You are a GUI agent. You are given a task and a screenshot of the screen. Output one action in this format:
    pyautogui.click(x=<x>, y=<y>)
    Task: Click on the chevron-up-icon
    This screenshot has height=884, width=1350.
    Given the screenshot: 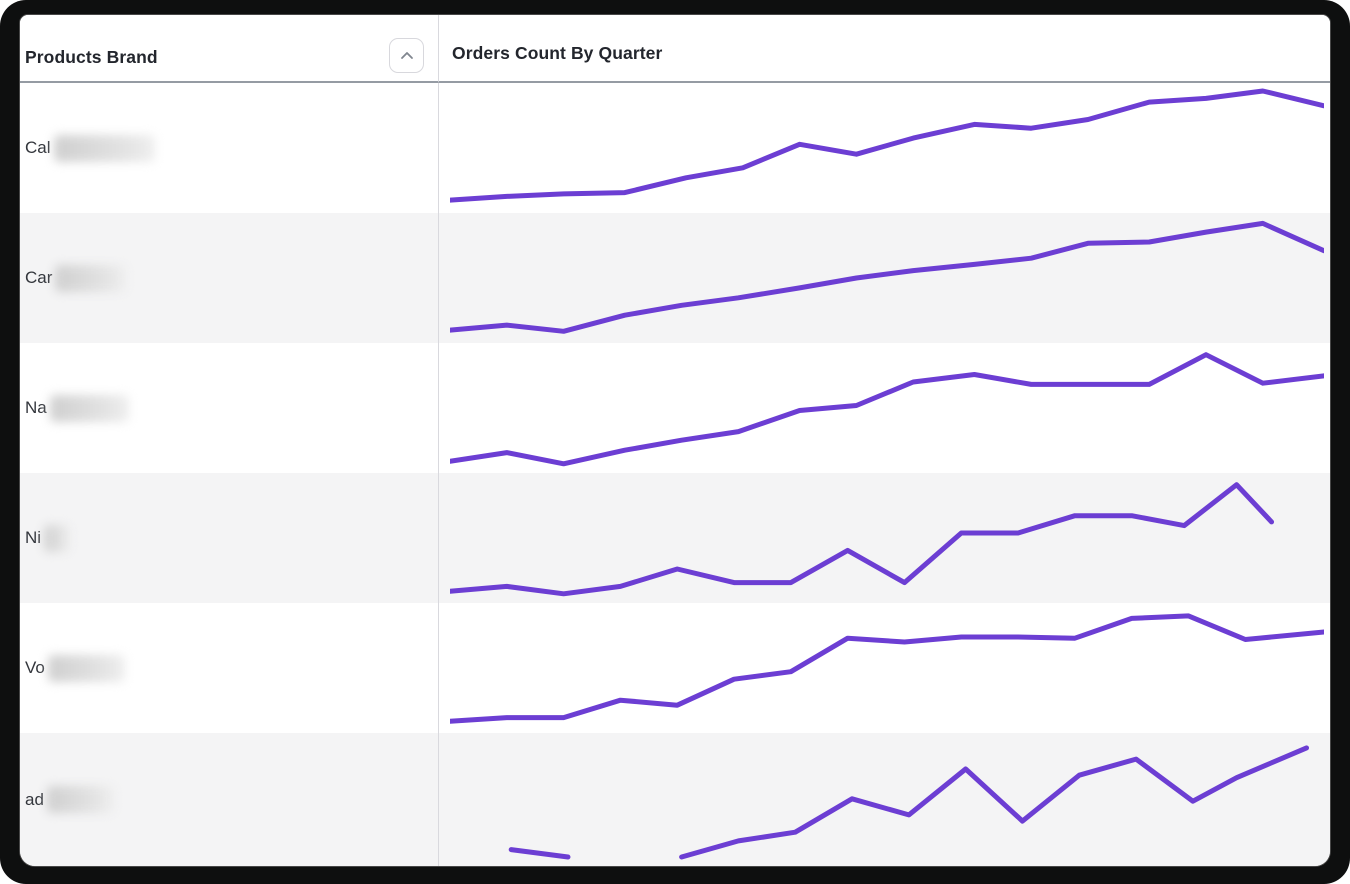 What is the action you would take?
    pyautogui.click(x=406, y=55)
    